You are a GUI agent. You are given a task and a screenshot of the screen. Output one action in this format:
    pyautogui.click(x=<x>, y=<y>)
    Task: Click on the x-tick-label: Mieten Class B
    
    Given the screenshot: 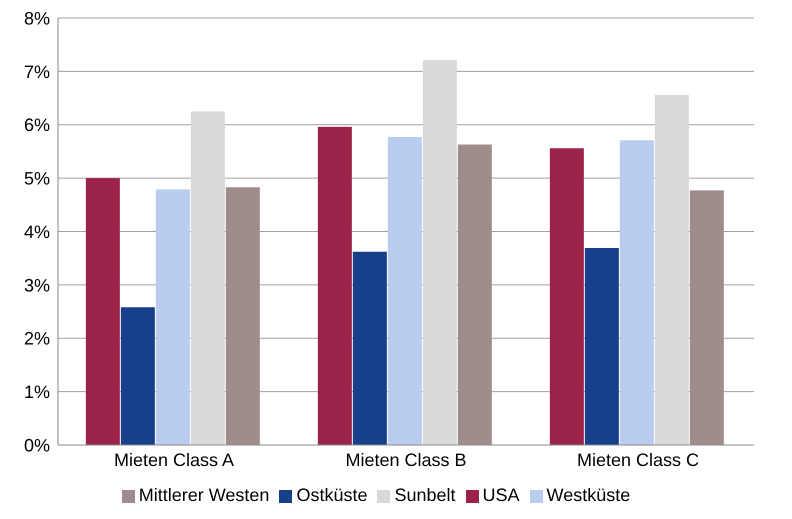 What is the action you would take?
    pyautogui.click(x=406, y=460)
    